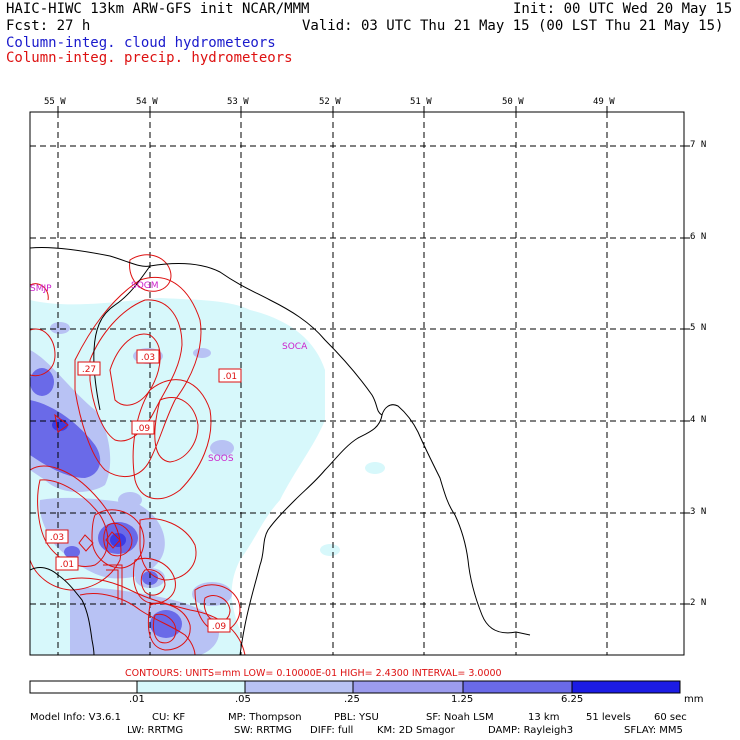 The width and height of the screenshot is (740, 740). Describe the element at coordinates (356, 717) in the screenshot. I see `model-info-pbl: PBL: YSU` at that location.